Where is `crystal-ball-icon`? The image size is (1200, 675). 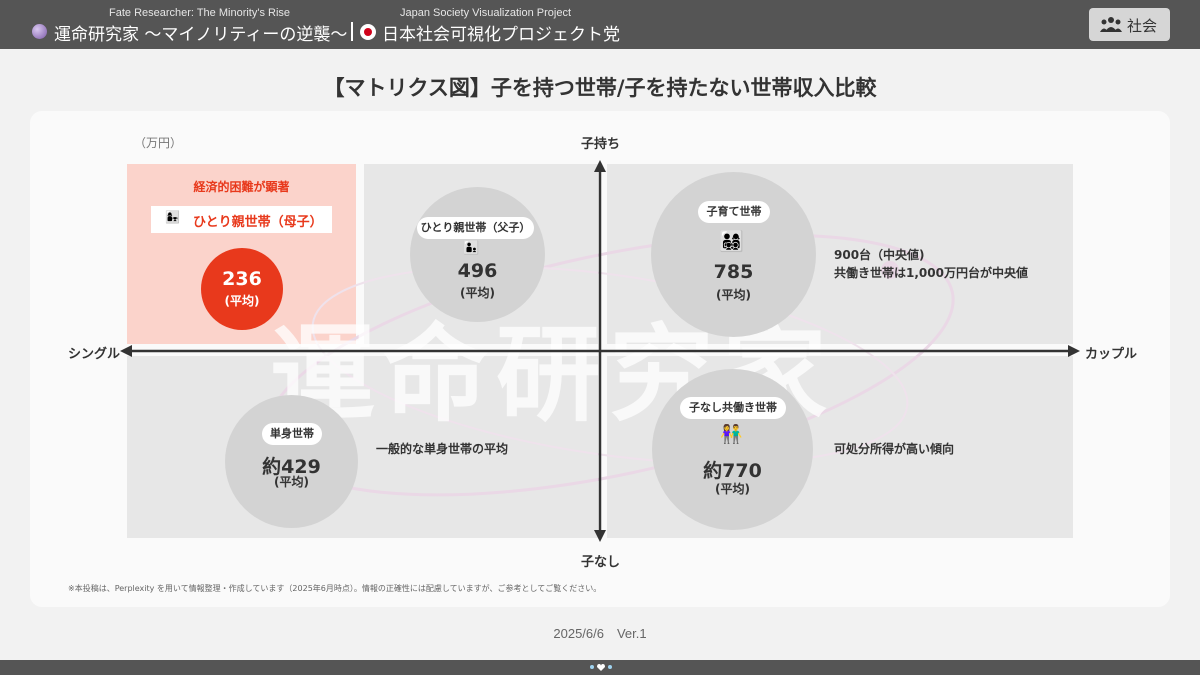
crystal-ball-icon is located at coordinates (39, 31).